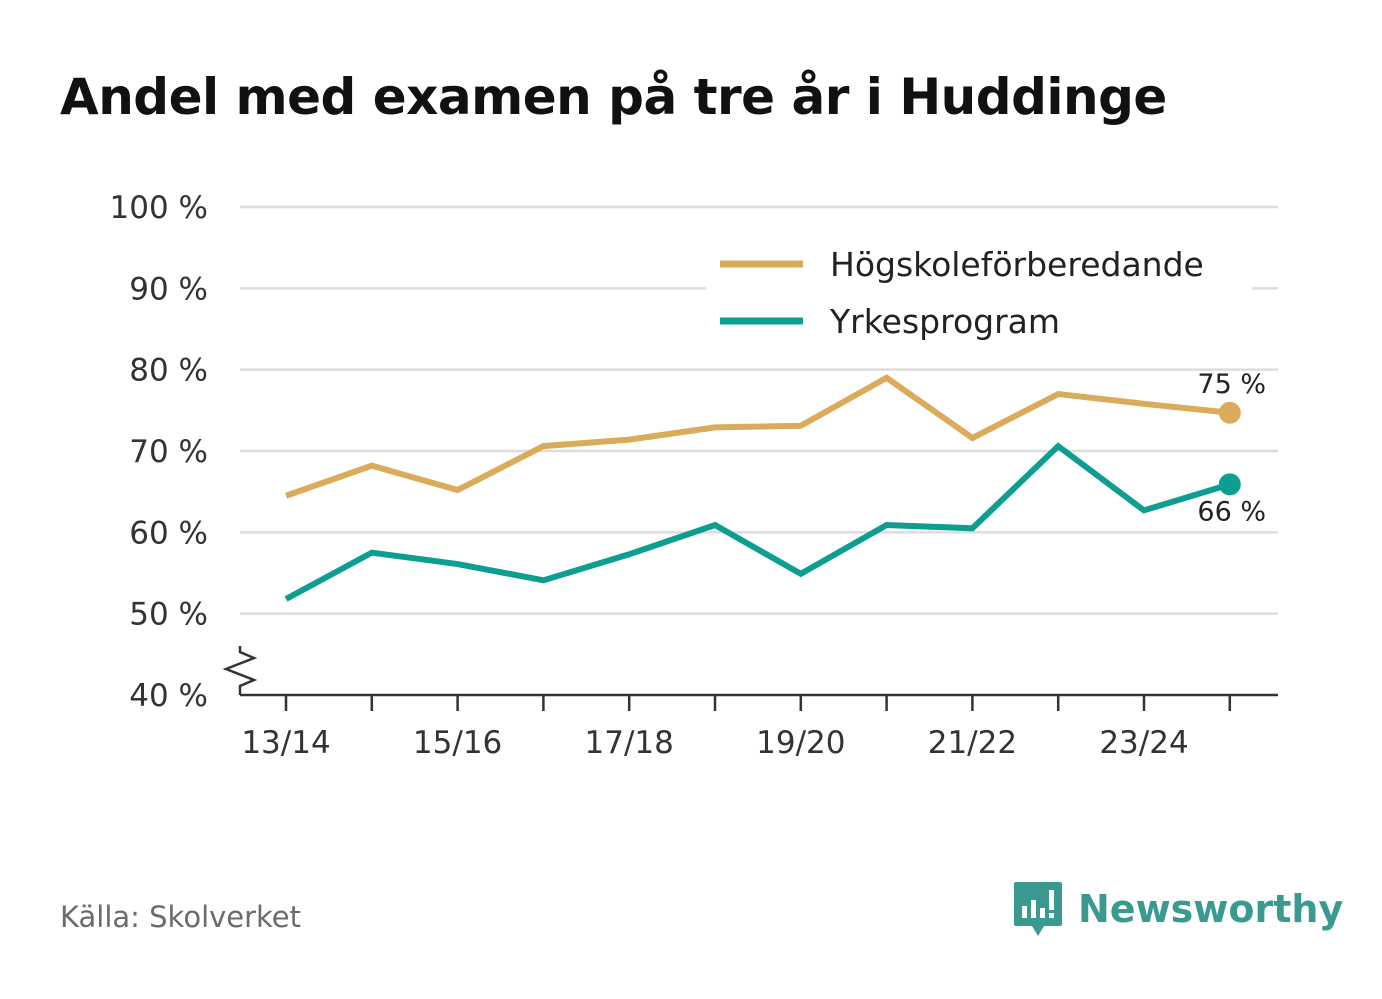 The width and height of the screenshot is (1382, 999). I want to click on brand-logo: Newsworthy, so click(1177, 909).